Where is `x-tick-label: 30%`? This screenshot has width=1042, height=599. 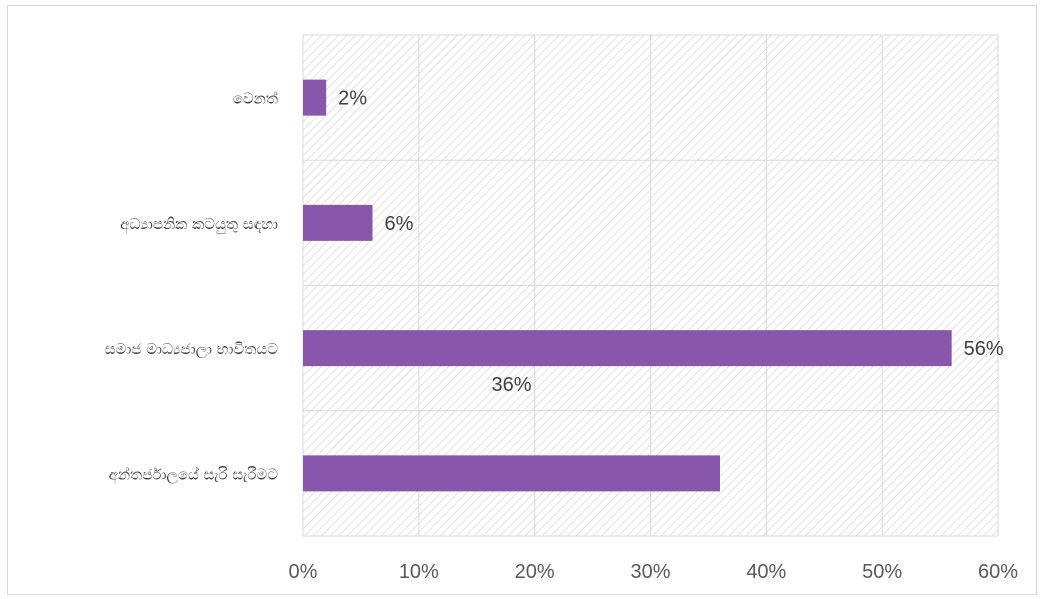 x-tick-label: 30% is located at coordinates (650, 572).